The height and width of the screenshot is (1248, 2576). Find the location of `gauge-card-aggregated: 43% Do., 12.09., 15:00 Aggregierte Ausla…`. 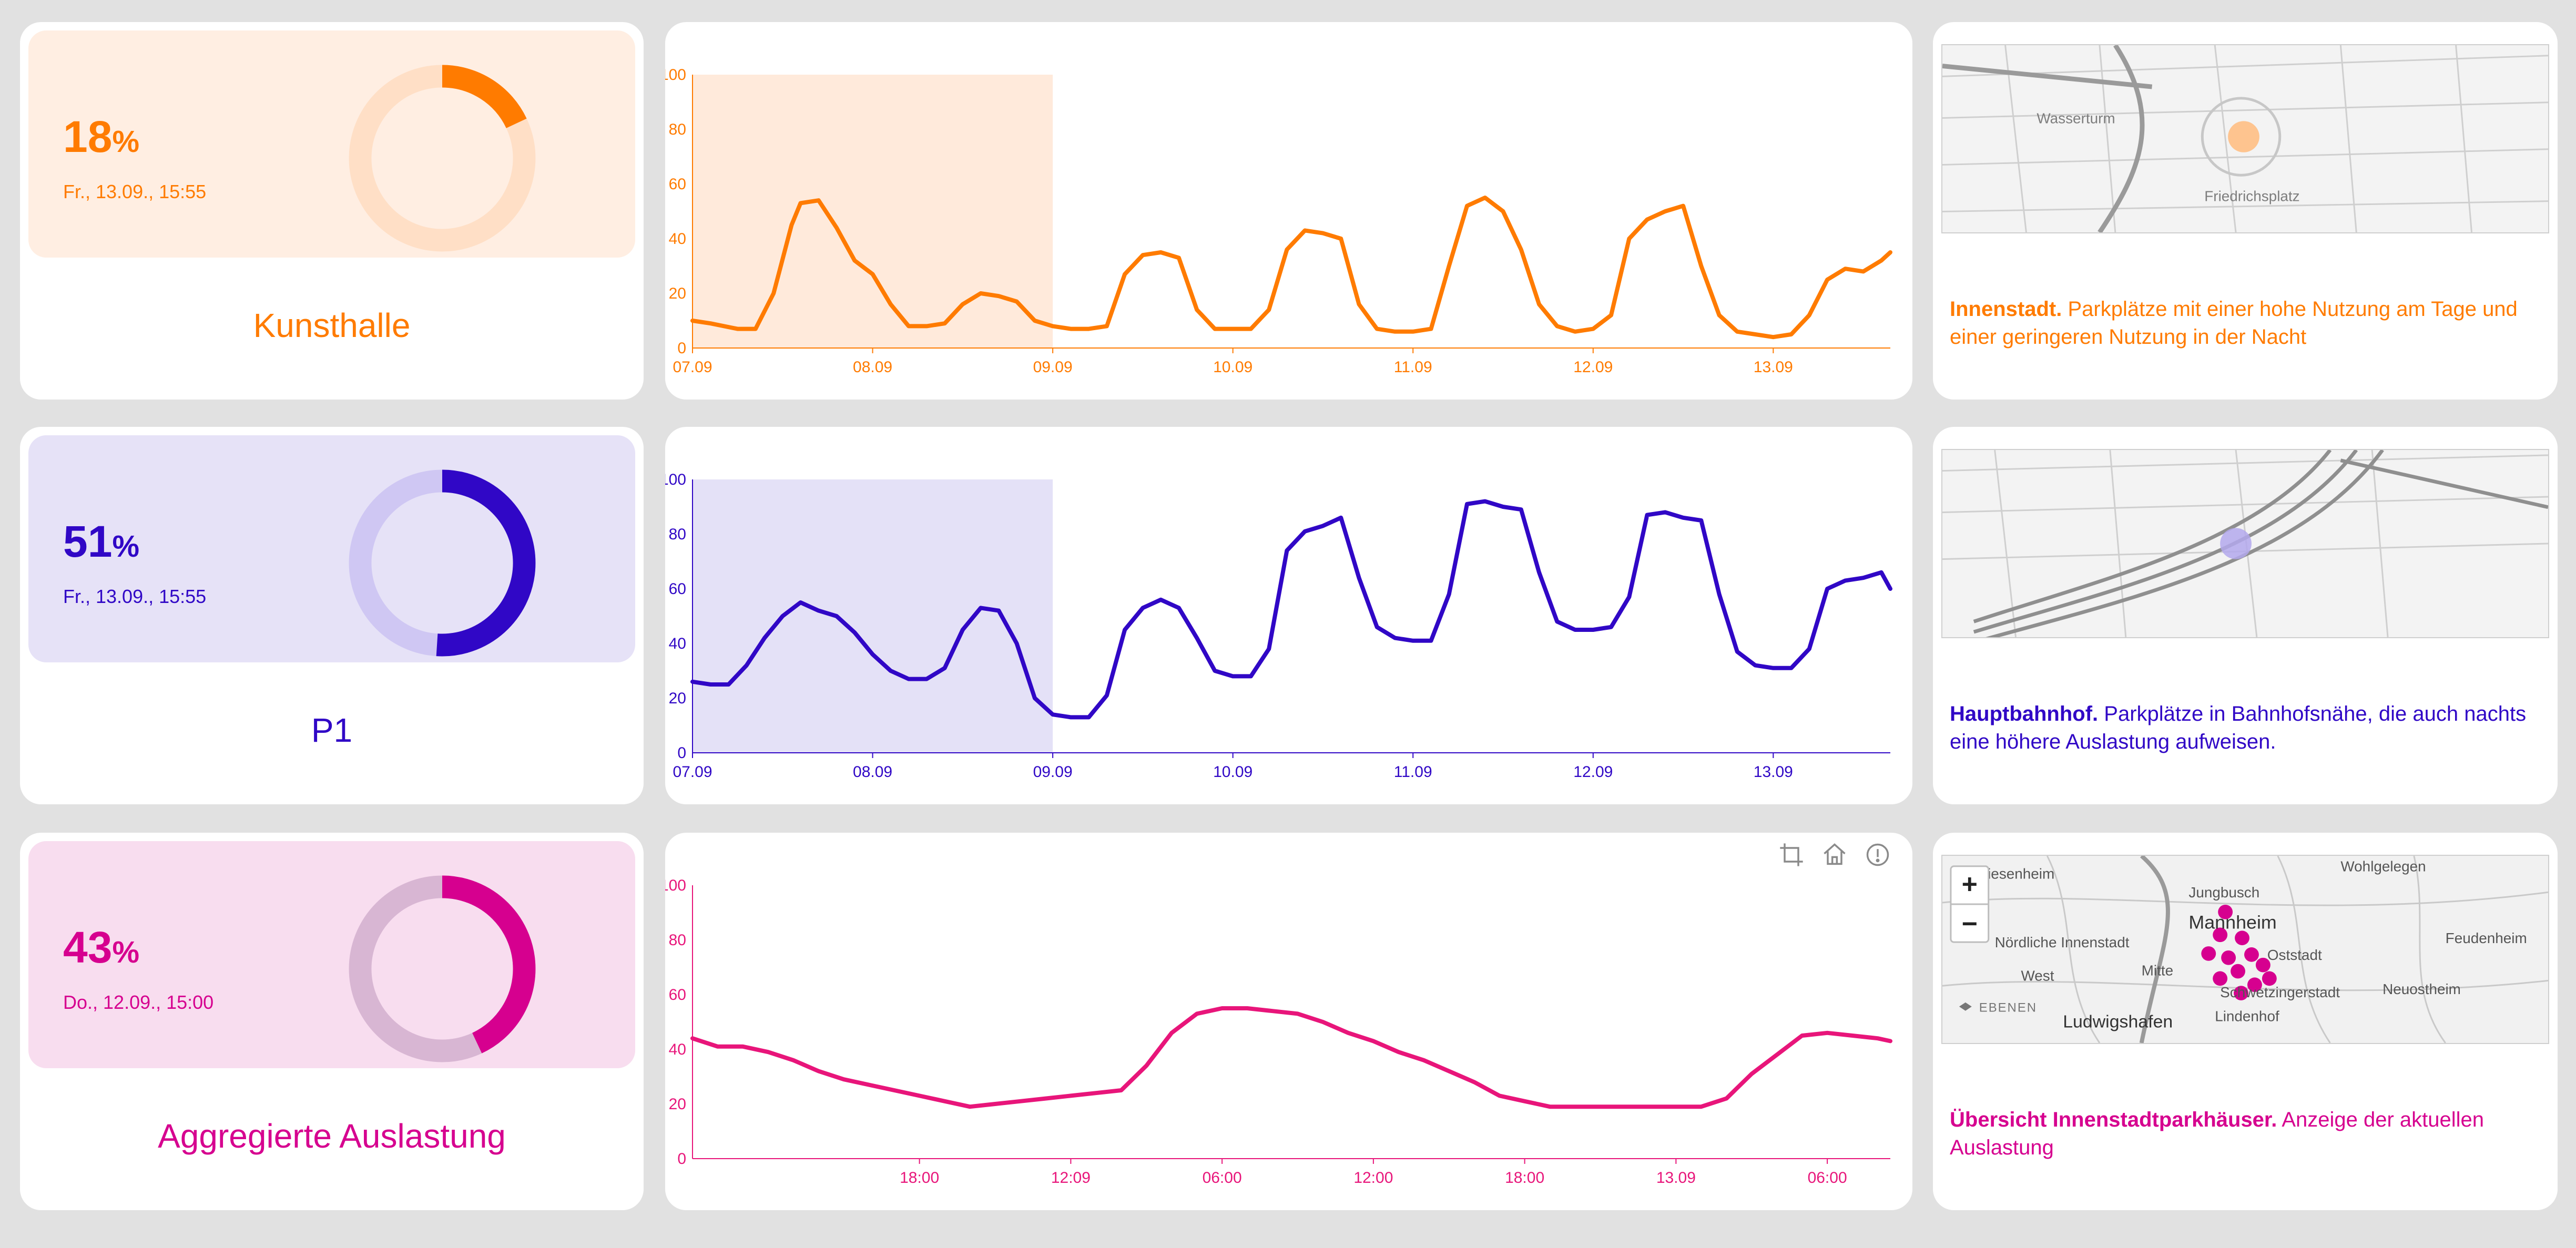

gauge-card-aggregated: 43% Do., 12.09., 15:00 Aggregierte Ausla… is located at coordinates (332, 1021).